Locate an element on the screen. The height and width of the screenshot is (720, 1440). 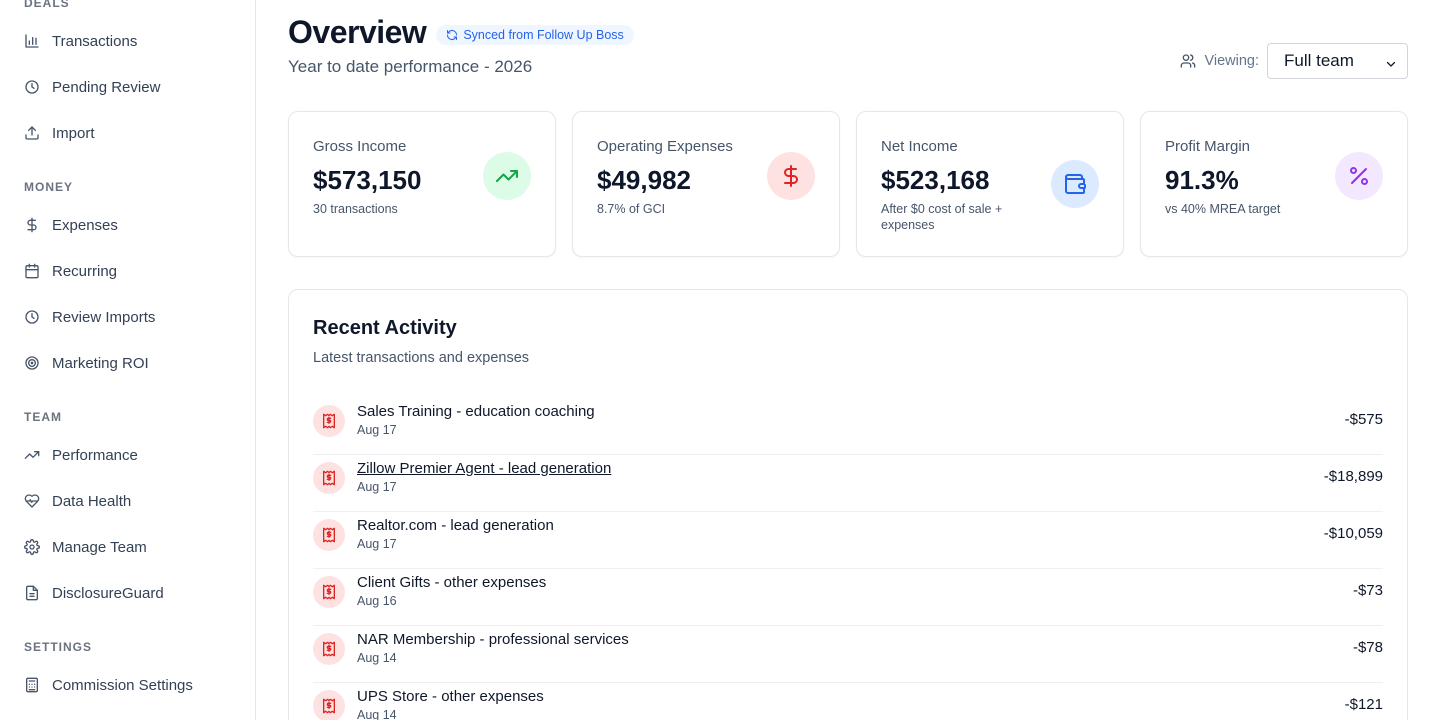
heart-pulse-icon is located at coordinates (32, 501).